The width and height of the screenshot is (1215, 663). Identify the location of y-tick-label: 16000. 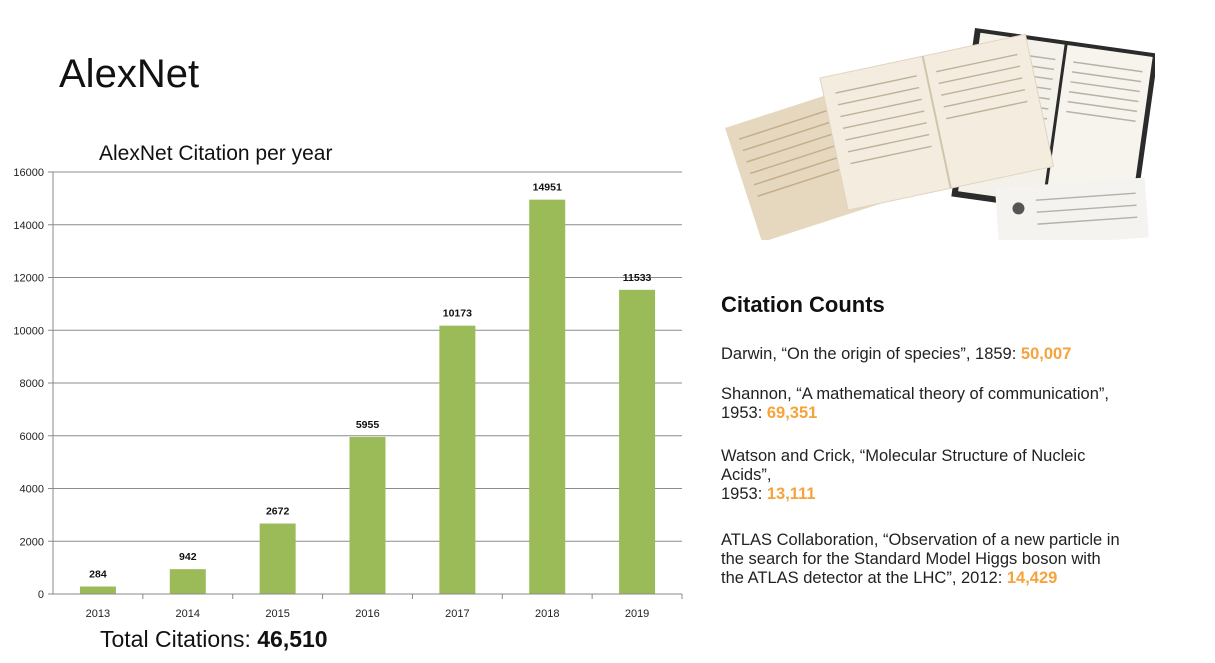
(28, 173).